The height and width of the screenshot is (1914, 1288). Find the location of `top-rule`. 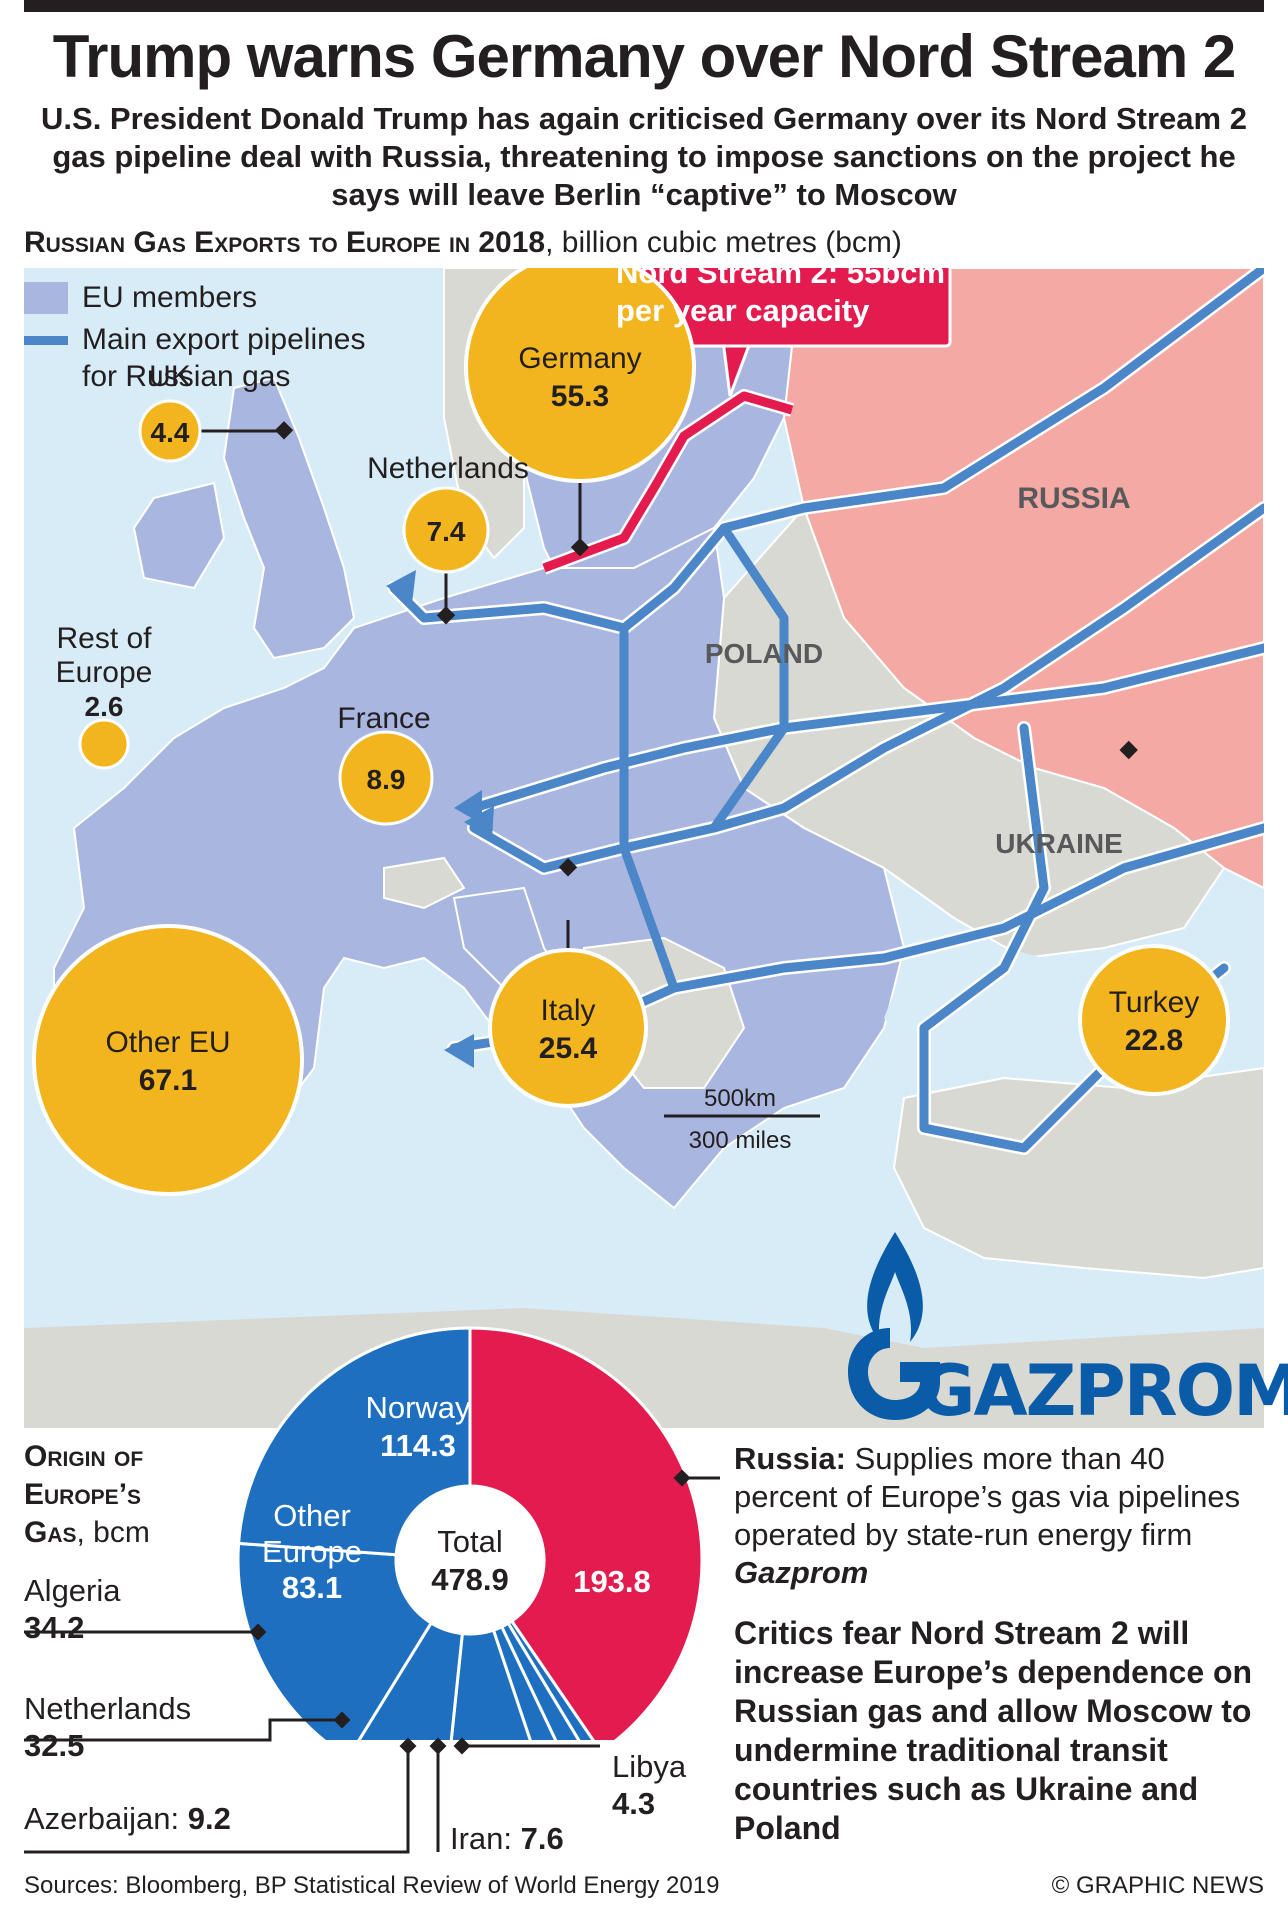

top-rule is located at coordinates (644, 6).